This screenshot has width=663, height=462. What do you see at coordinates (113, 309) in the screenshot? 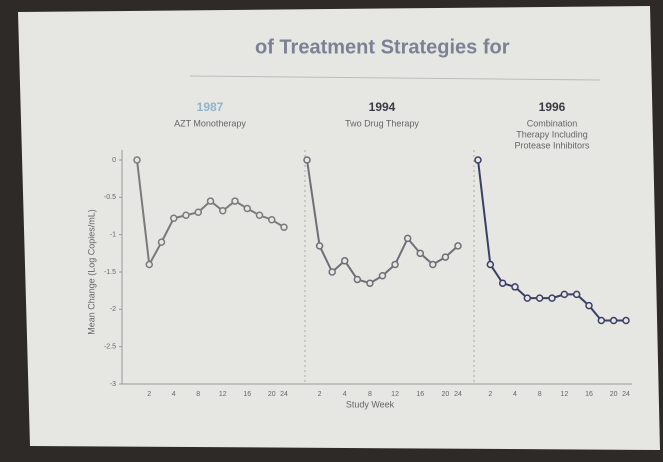
I see `y-tick-label: -2` at bounding box center [113, 309].